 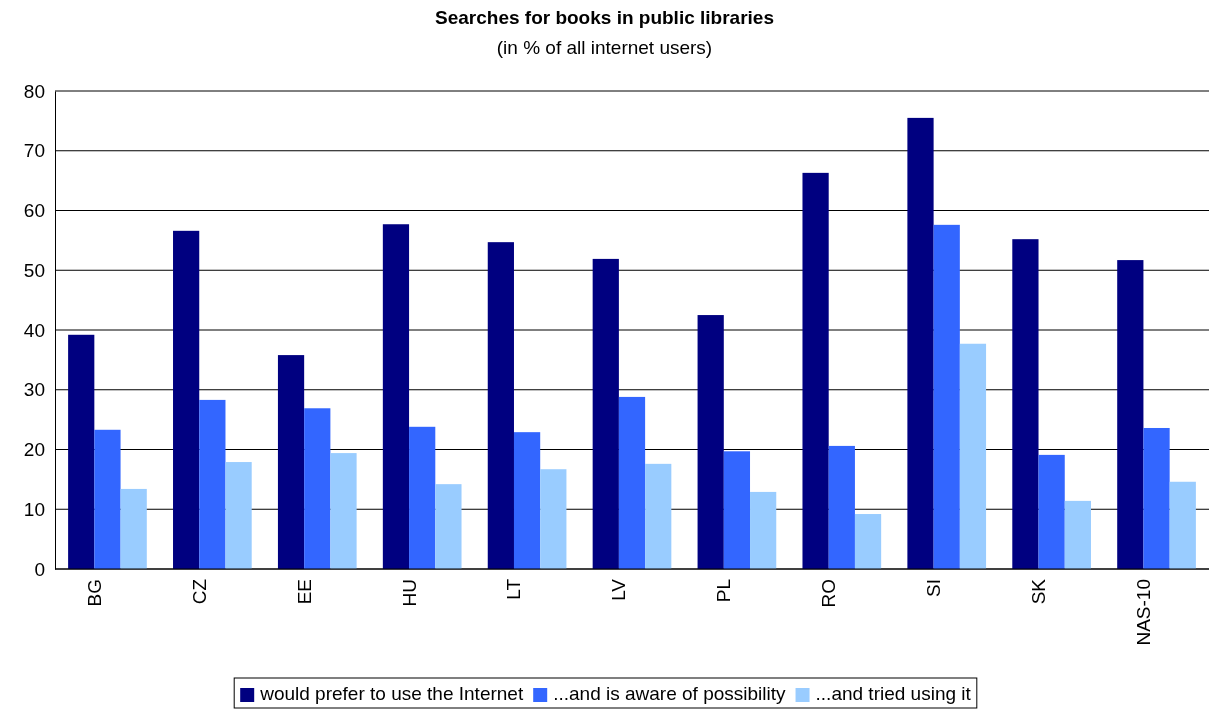 What do you see at coordinates (1038, 591) in the screenshot?
I see `x-tick-label: SK` at bounding box center [1038, 591].